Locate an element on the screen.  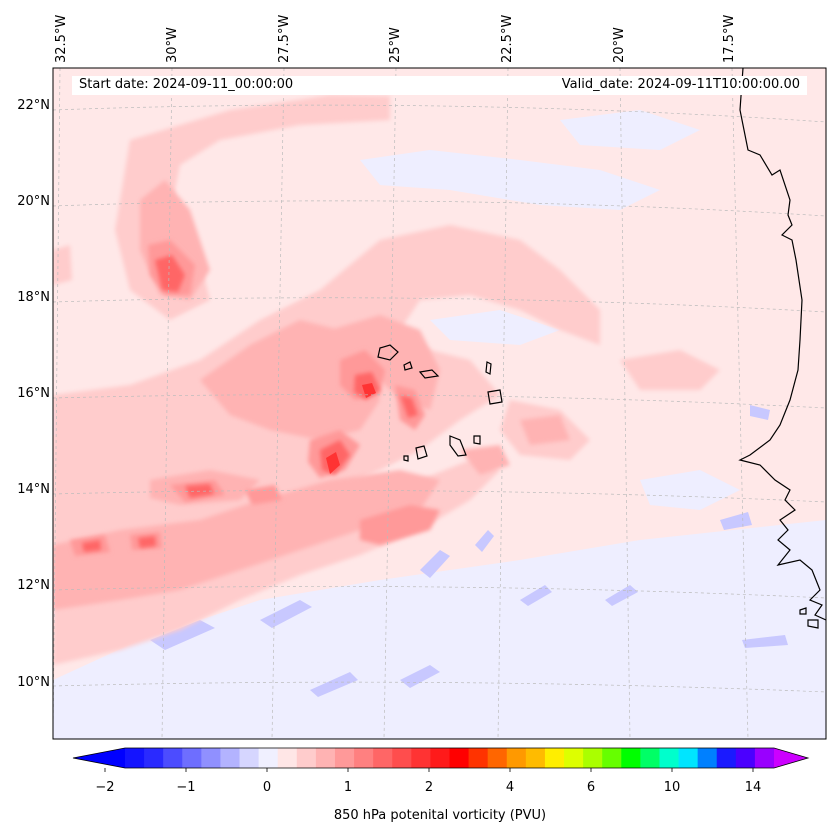
date-header-bar is located at coordinates (439, 85).